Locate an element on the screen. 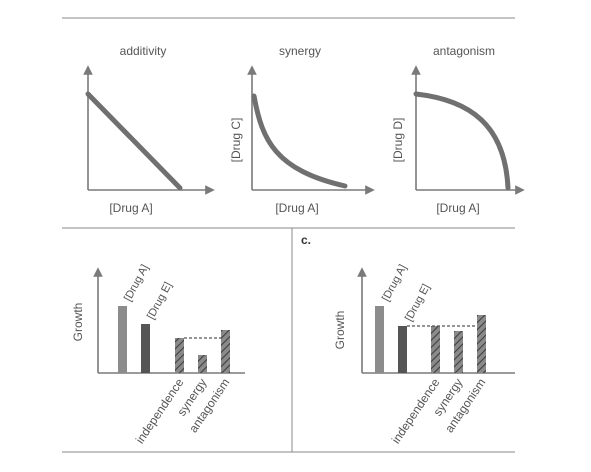 This screenshot has height=472, width=591. br-bar-synergy is located at coordinates (458, 352).